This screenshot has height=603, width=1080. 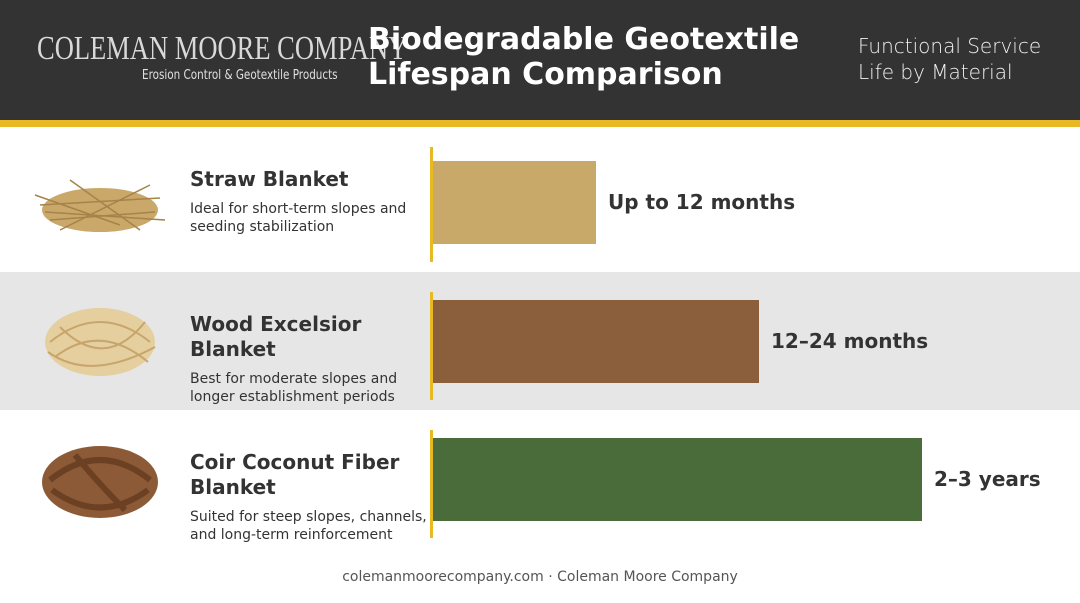 I want to click on tagline: Erosion Control & Geotextile Products, so click(x=240, y=75).